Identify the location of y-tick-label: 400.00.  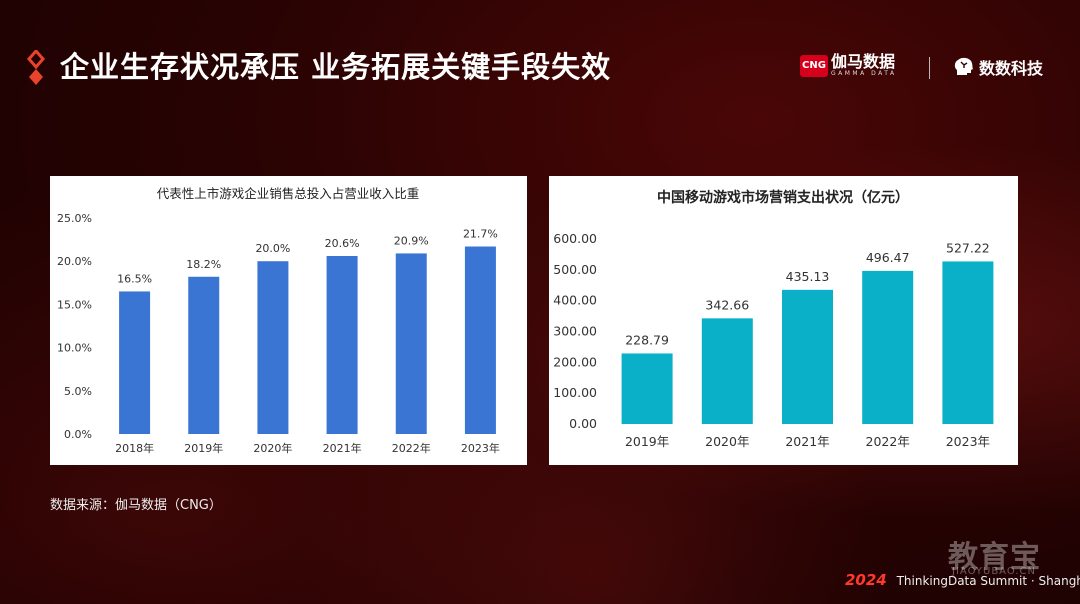
(575, 300).